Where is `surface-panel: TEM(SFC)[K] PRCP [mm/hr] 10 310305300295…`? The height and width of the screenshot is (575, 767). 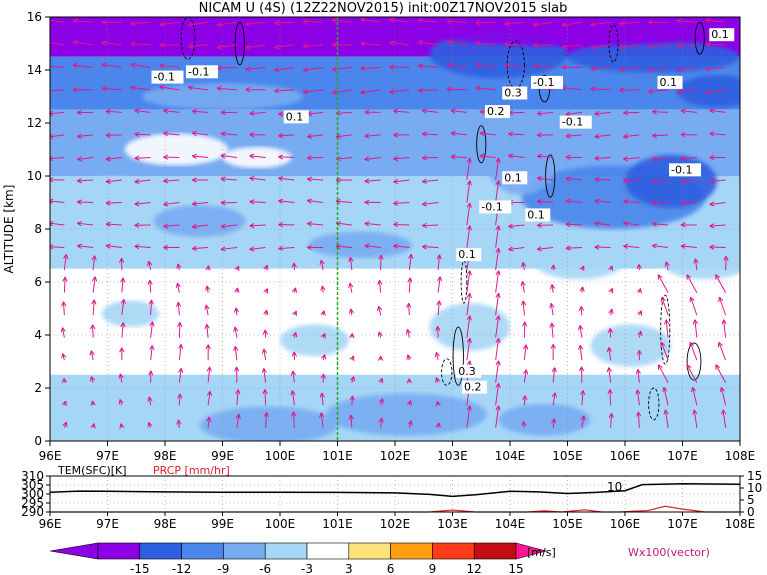
surface-panel: TEM(SFC)[K] PRCP [mm/hr] 10 310305300295… is located at coordinates (391, 497).